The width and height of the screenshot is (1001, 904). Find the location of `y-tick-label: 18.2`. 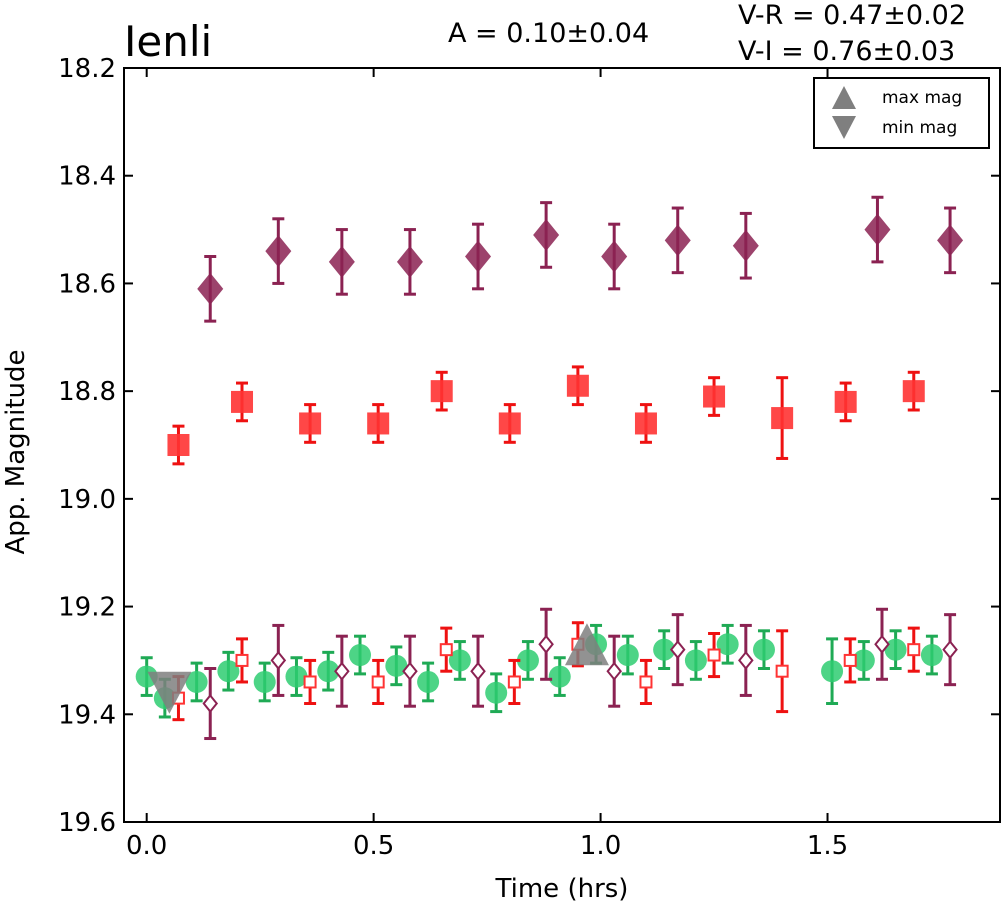

y-tick-label: 18.2 is located at coordinates (87, 69).